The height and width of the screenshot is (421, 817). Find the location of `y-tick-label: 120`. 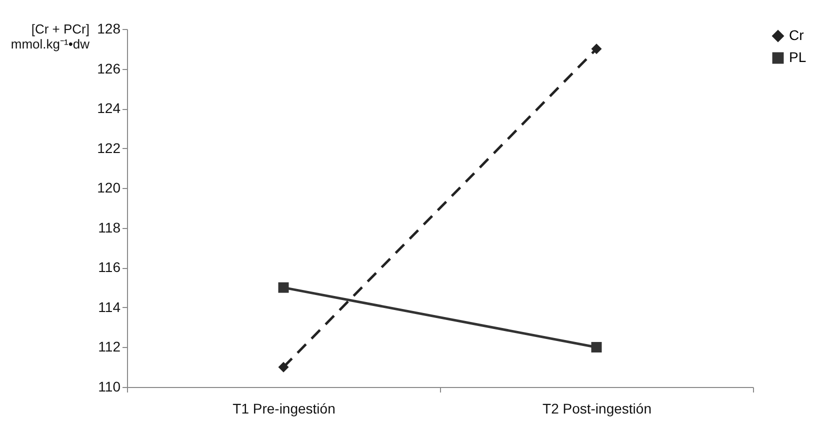

y-tick-label: 120 is located at coordinates (109, 188).